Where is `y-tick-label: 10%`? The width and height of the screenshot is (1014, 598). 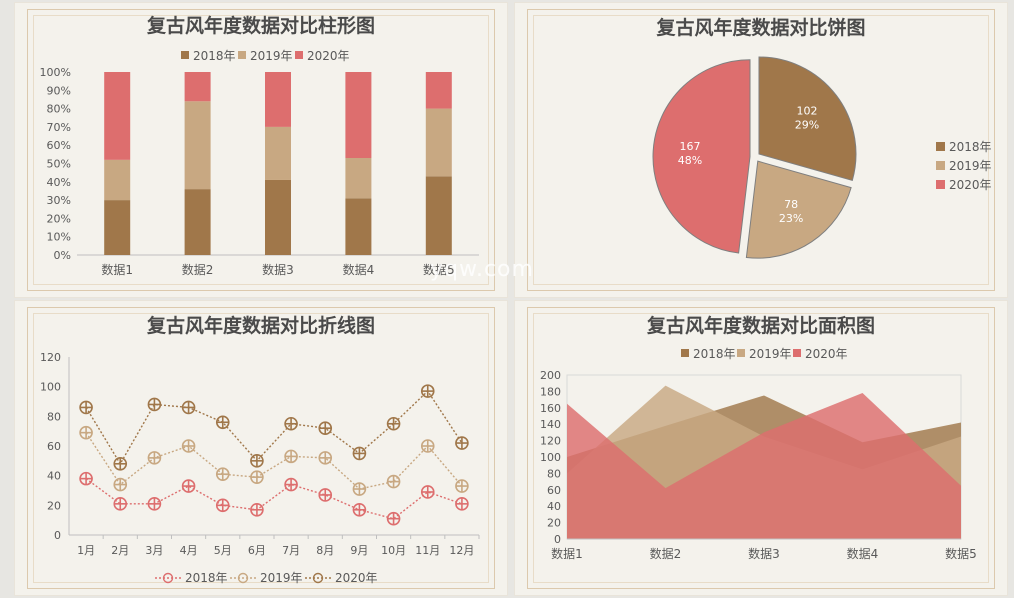 y-tick-label: 10% is located at coordinates (59, 237).